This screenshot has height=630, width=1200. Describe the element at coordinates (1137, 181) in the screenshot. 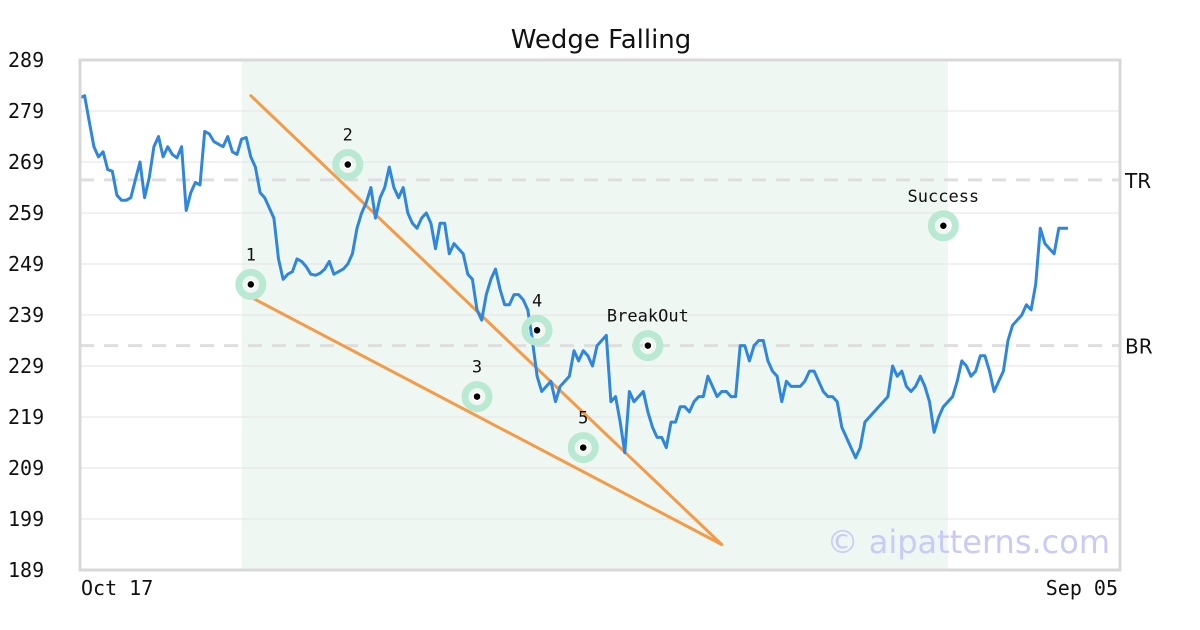

I see `reference-label-tr: TR` at that location.